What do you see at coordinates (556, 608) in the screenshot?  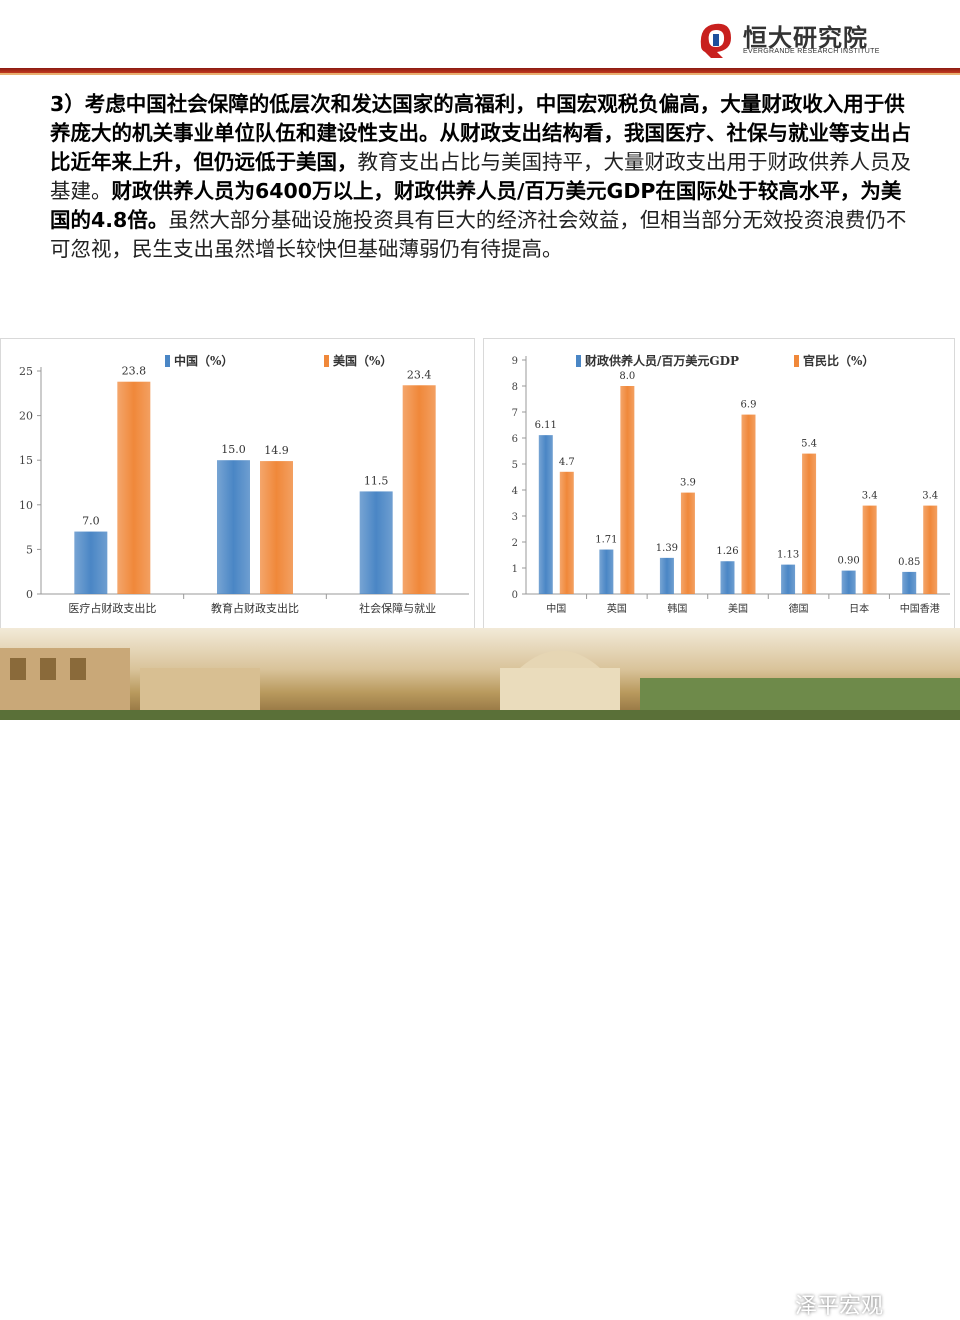 I see `x-category-label: 中国` at bounding box center [556, 608].